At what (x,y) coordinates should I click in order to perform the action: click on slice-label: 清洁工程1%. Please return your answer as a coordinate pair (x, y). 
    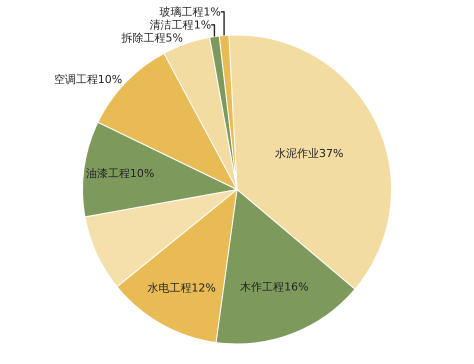
    Looking at the image, I should click on (181, 25).